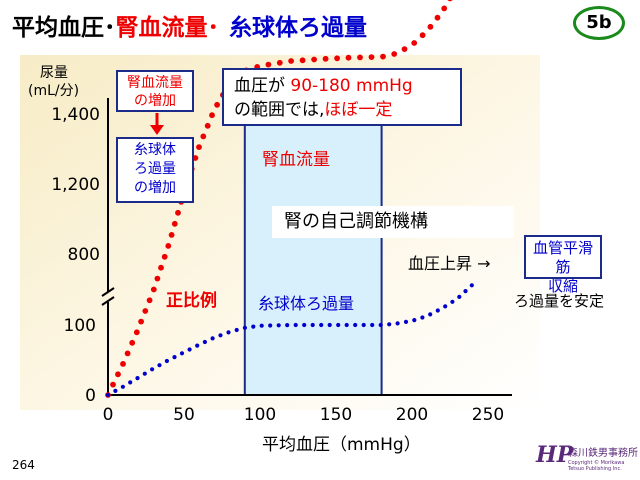  What do you see at coordinates (313, 260) in the screenshot?
I see `range-band` at bounding box center [313, 260].